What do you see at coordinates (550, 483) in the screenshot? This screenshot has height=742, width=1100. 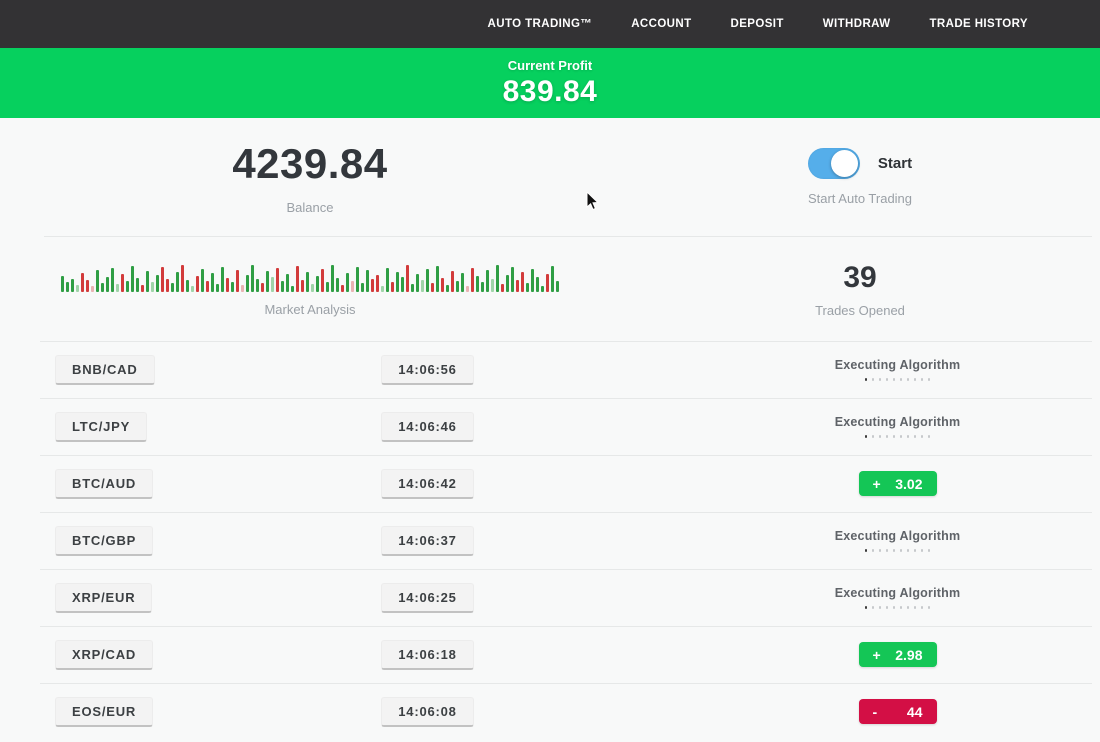 I see `table-row: BTC/AUD 14:06:42 + 3.02` at bounding box center [550, 483].